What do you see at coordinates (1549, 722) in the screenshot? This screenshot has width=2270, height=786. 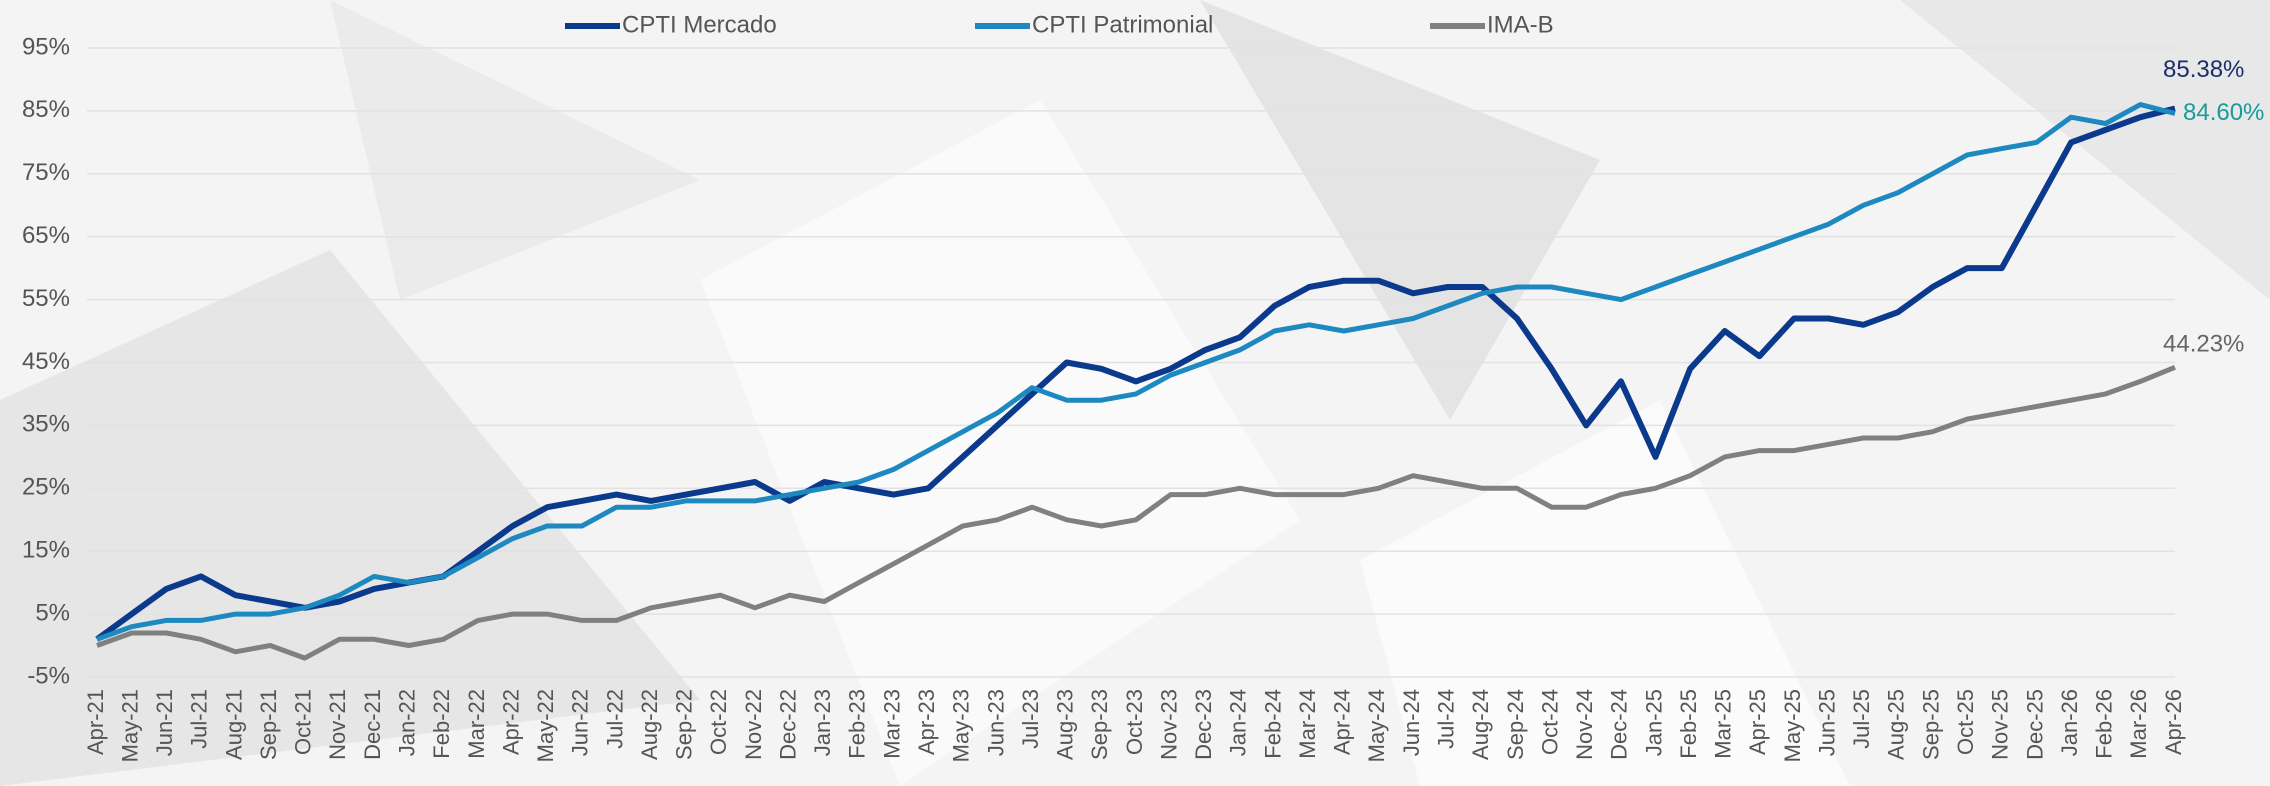 I see `x-tick-label: Oct-24` at bounding box center [1549, 722].